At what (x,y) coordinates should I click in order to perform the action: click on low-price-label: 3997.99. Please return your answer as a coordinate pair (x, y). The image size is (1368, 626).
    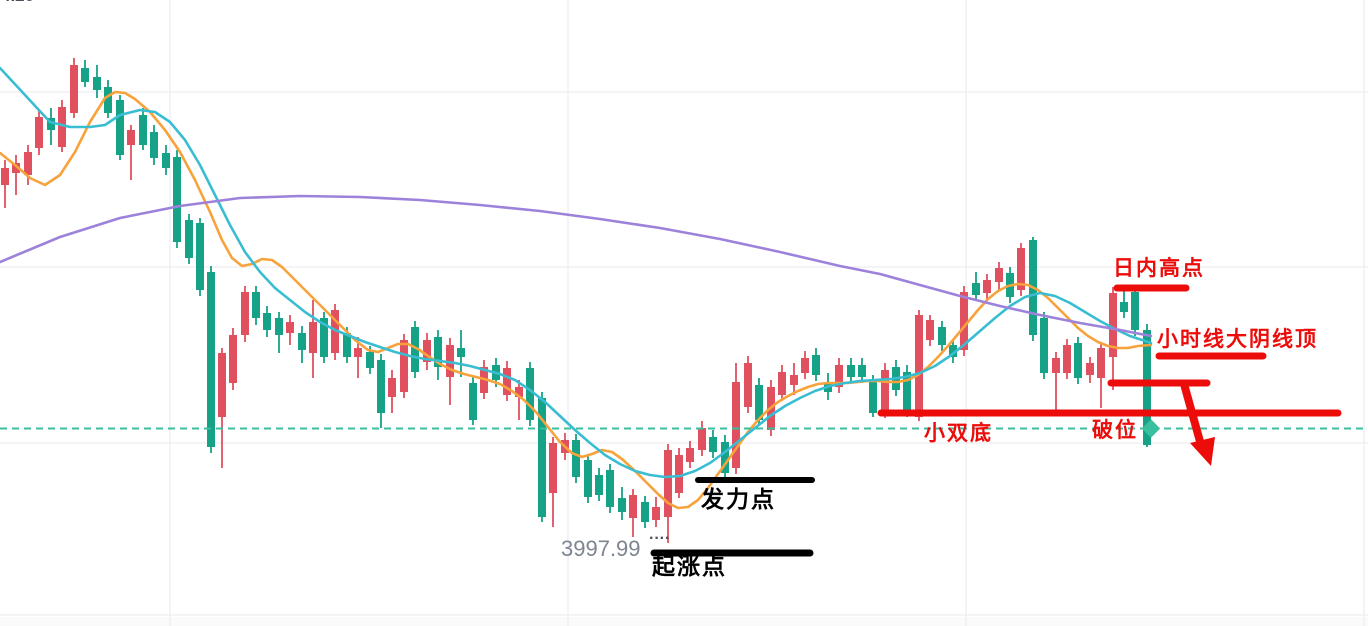
    Looking at the image, I should click on (601, 548).